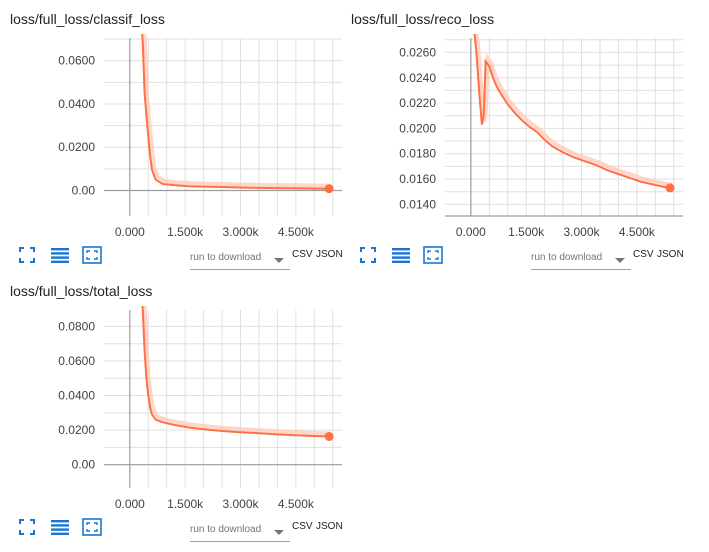 Image resolution: width=709 pixels, height=552 pixels. I want to click on y-tick-label: 0.0260, so click(417, 52).